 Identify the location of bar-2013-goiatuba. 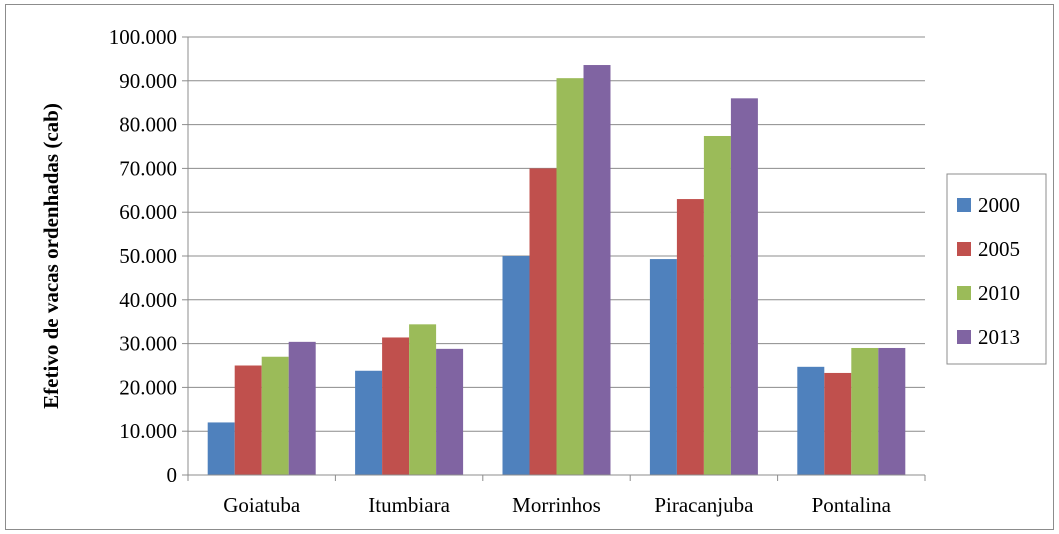
(302, 408).